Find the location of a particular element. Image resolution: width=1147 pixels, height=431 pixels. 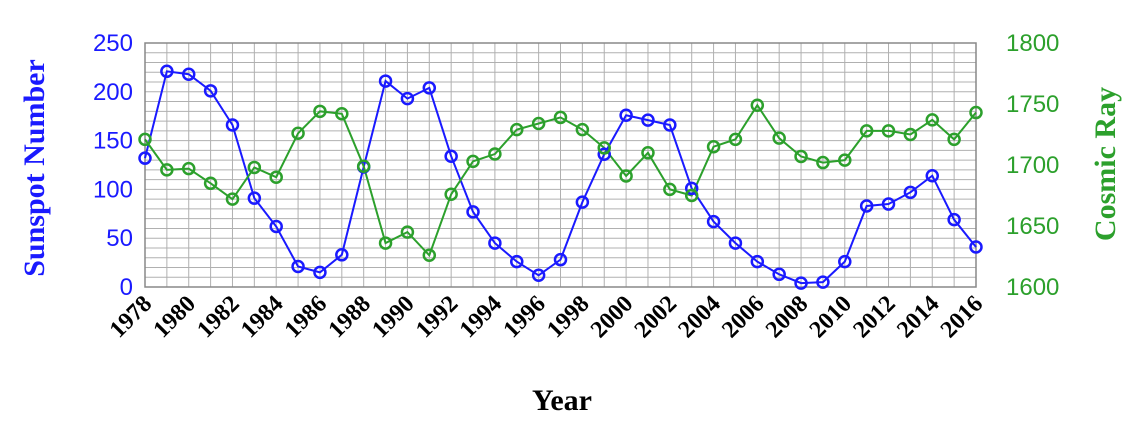

x-tick-label: 2000 is located at coordinates (612, 317).